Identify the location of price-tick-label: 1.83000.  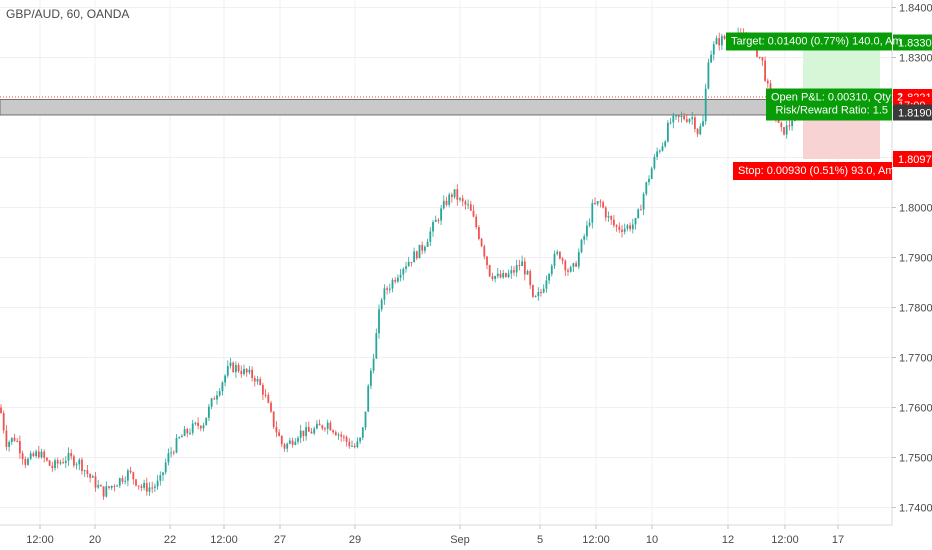
(915, 59).